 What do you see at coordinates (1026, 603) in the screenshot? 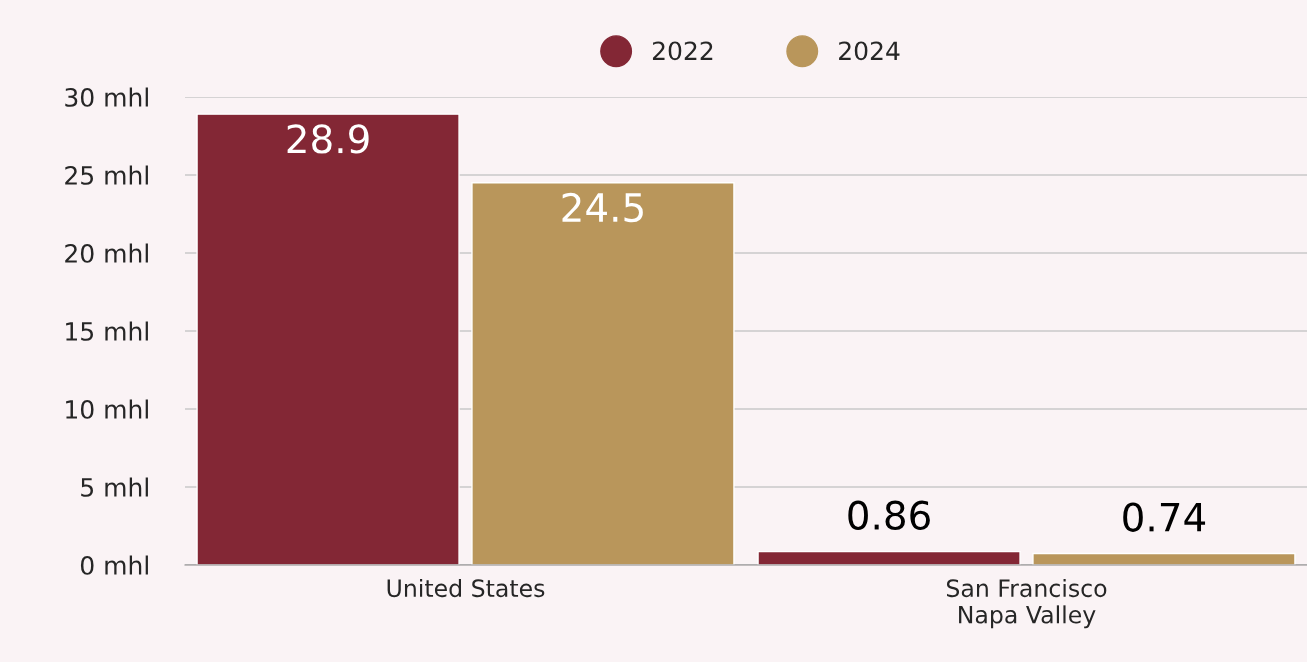
I see `x-tick-label: San Francisco Napa Valley` at bounding box center [1026, 603].